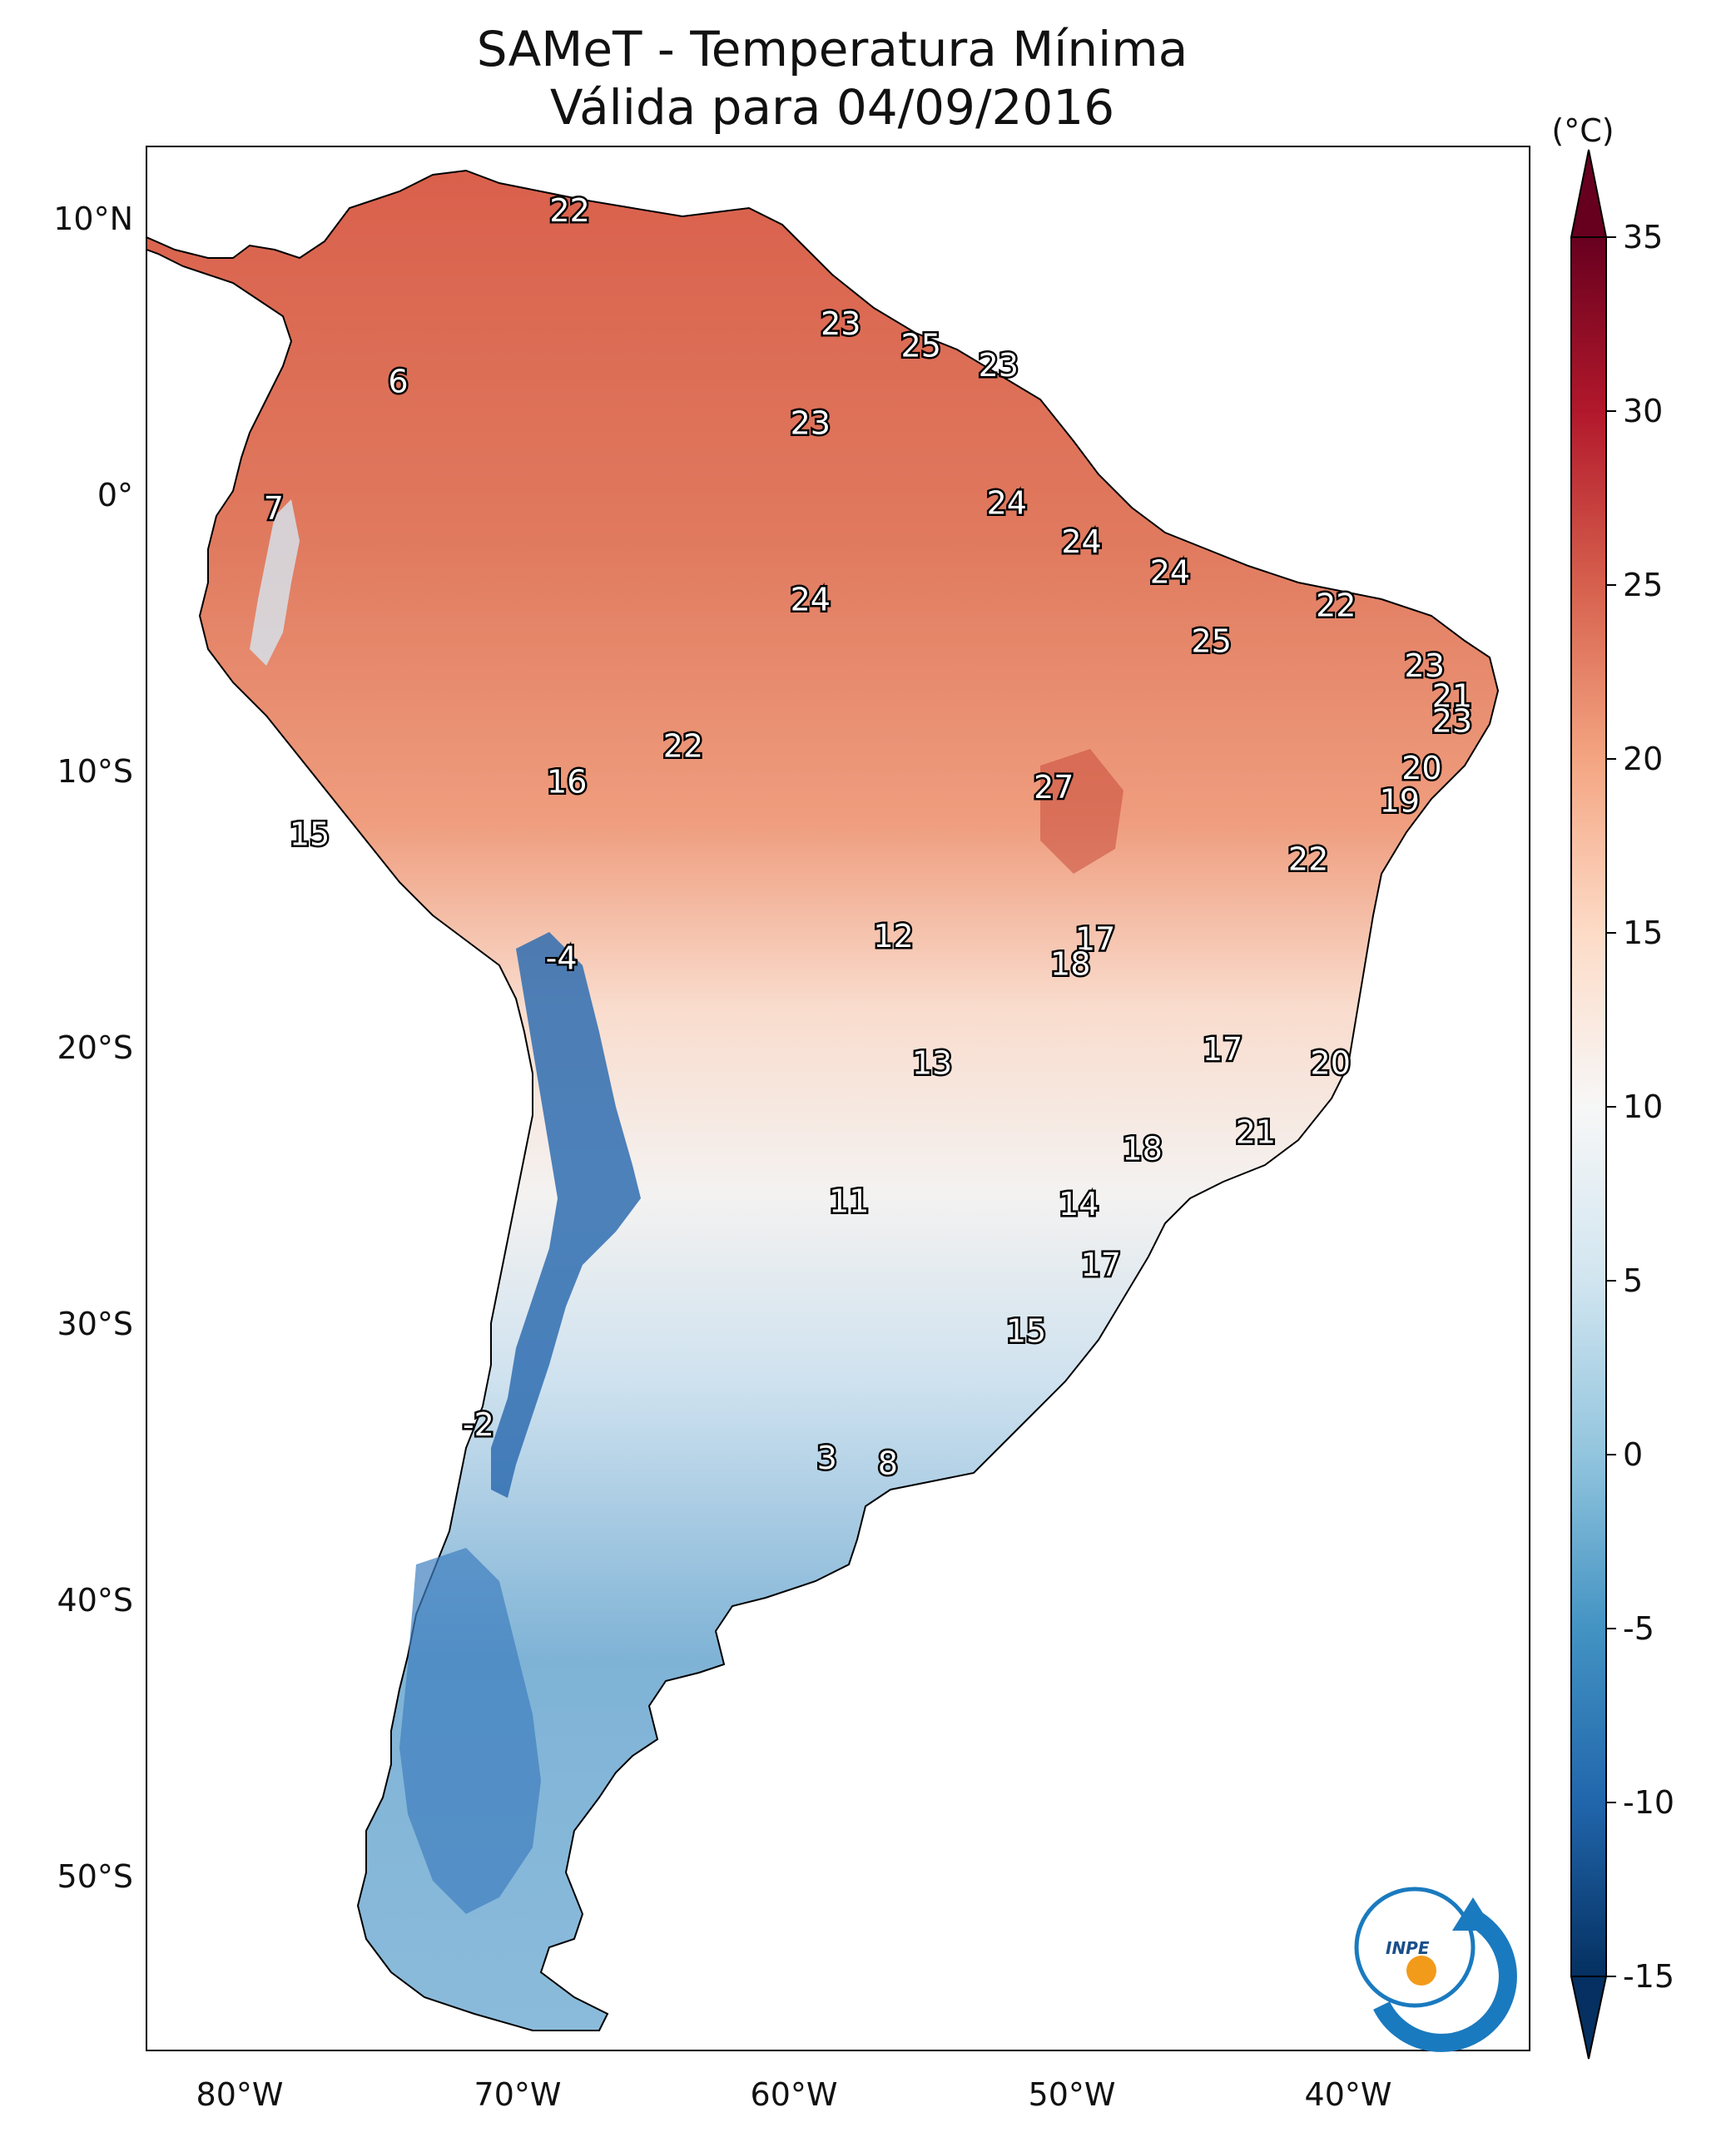  Describe the element at coordinates (1348, 2094) in the screenshot. I see `lon-tick: 40°W` at that location.